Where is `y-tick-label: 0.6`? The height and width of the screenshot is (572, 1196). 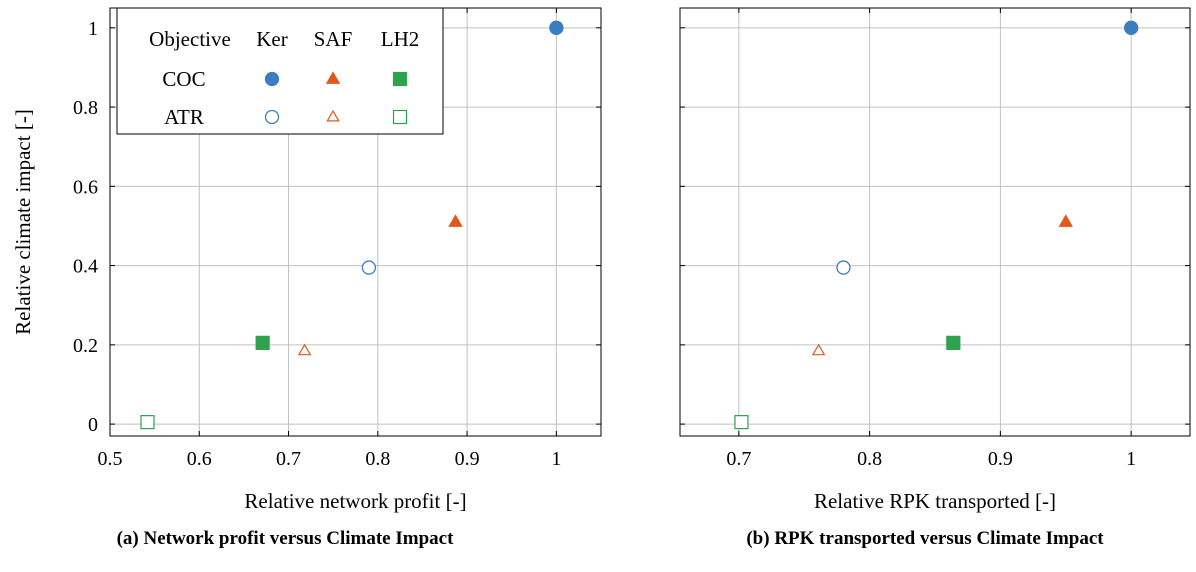
y-tick-label: 0.6 is located at coordinates (85, 187).